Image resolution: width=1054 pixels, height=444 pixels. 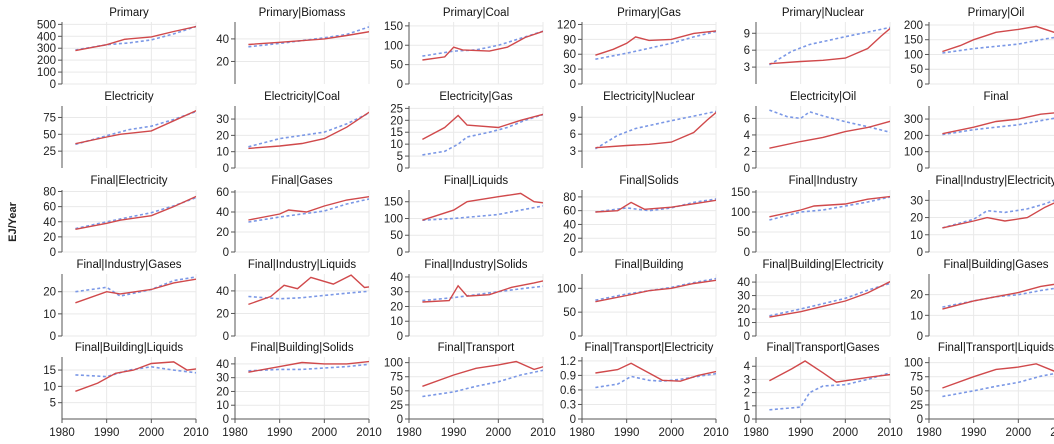 What do you see at coordinates (302, 265) in the screenshot?
I see `panel-title: Final|Industry|Liquids` at bounding box center [302, 265].